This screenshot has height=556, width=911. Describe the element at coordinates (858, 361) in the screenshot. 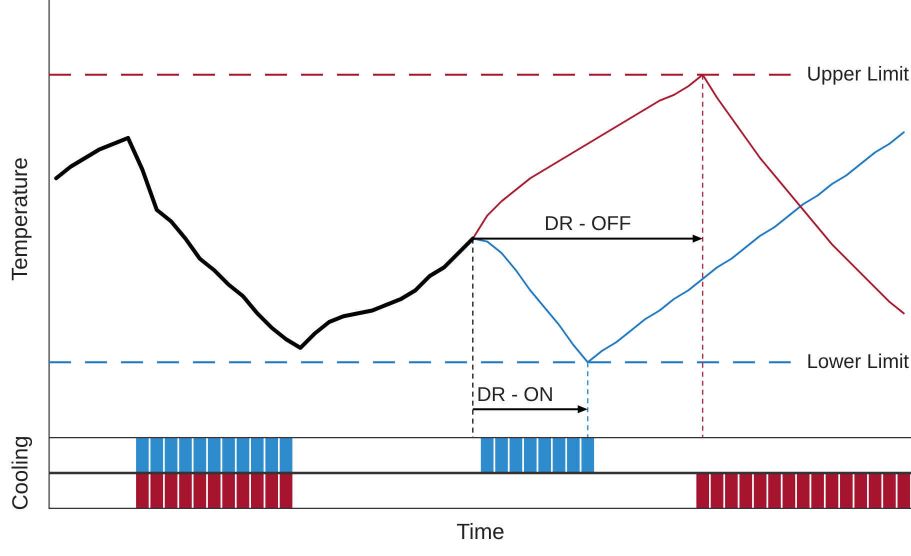

I see `ref-line-label: Lower Limit` at that location.